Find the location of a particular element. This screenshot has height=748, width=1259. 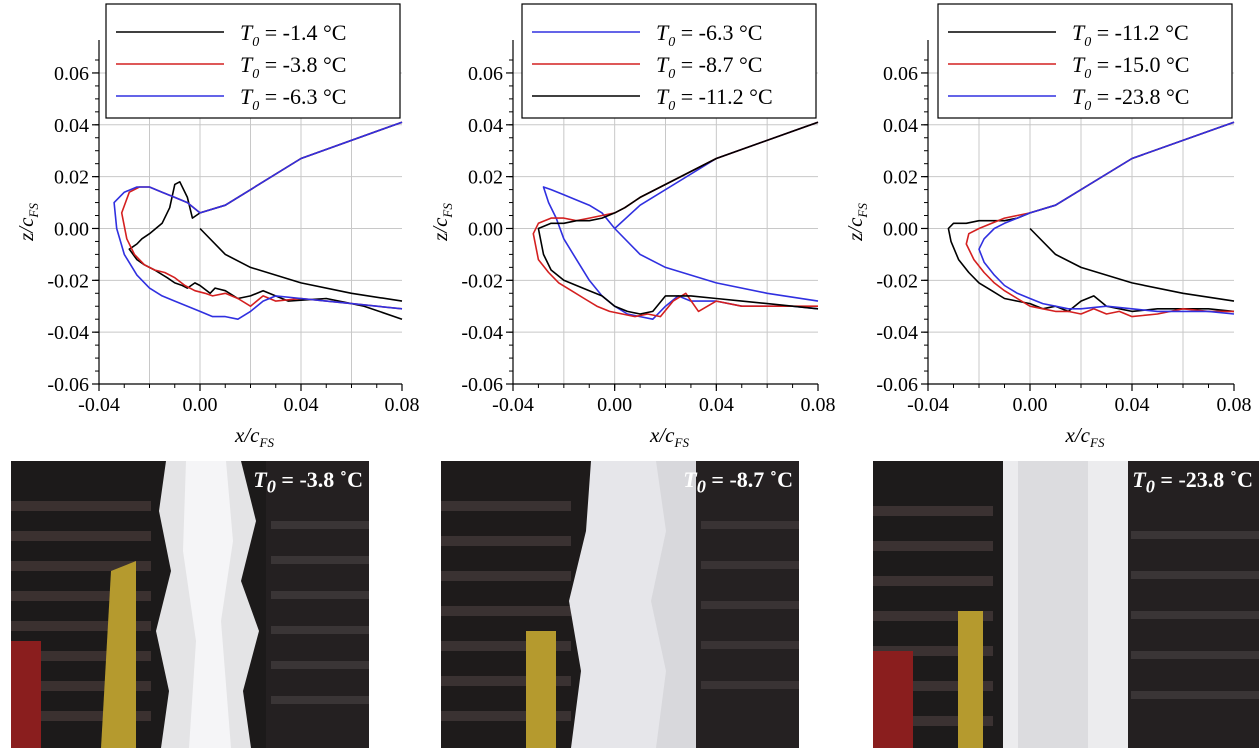

legend-label: T0 = -1.4 °C is located at coordinates (293, 35).